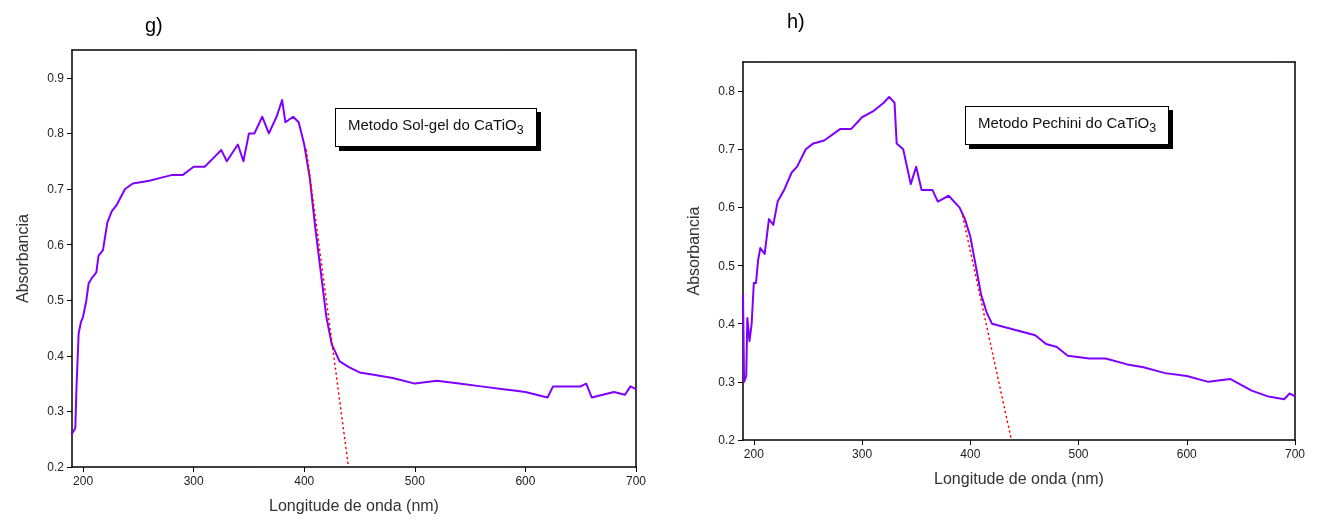 Image resolution: width=1318 pixels, height=531 pixels. I want to click on y-tick-label: 0.9, so click(56, 77).